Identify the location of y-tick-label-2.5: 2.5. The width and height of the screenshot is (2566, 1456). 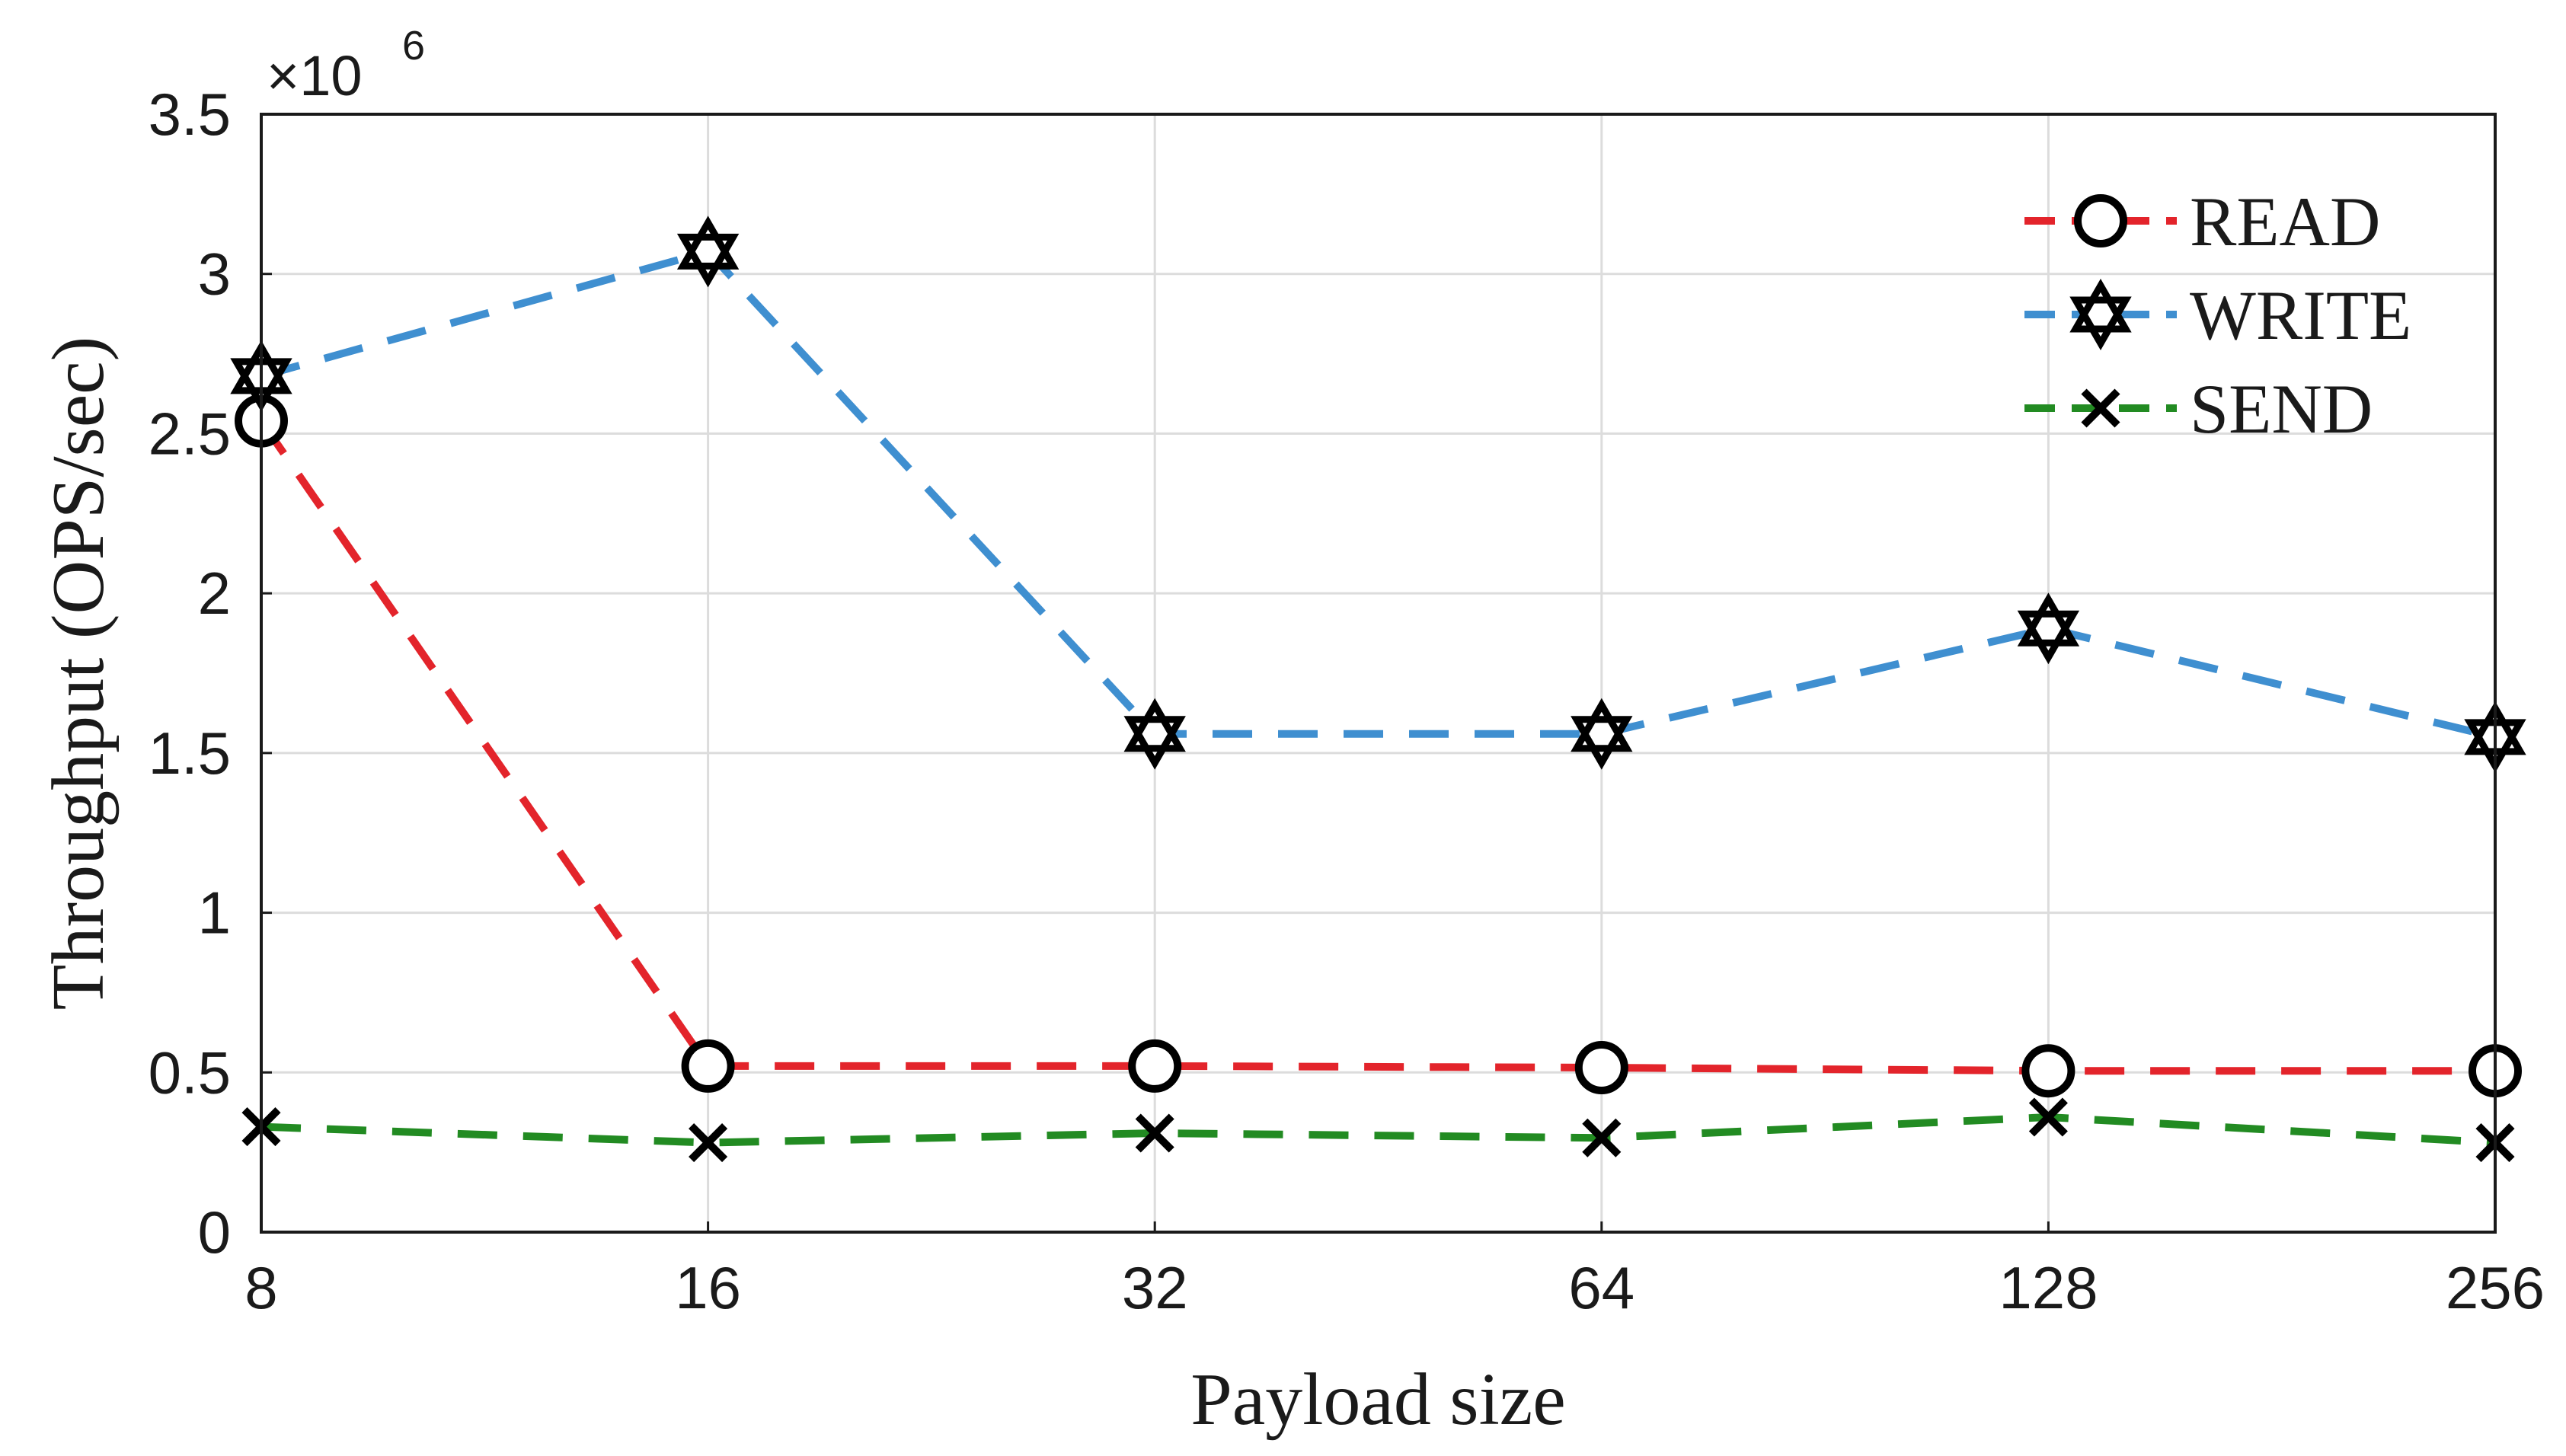
(190, 433).